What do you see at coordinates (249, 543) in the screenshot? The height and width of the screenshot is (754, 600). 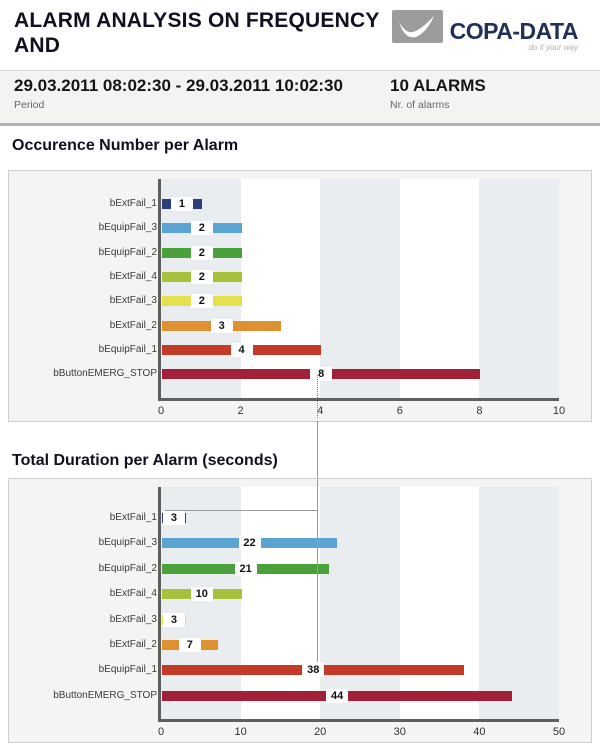 I see `bar-value-label: 22` at bounding box center [249, 543].